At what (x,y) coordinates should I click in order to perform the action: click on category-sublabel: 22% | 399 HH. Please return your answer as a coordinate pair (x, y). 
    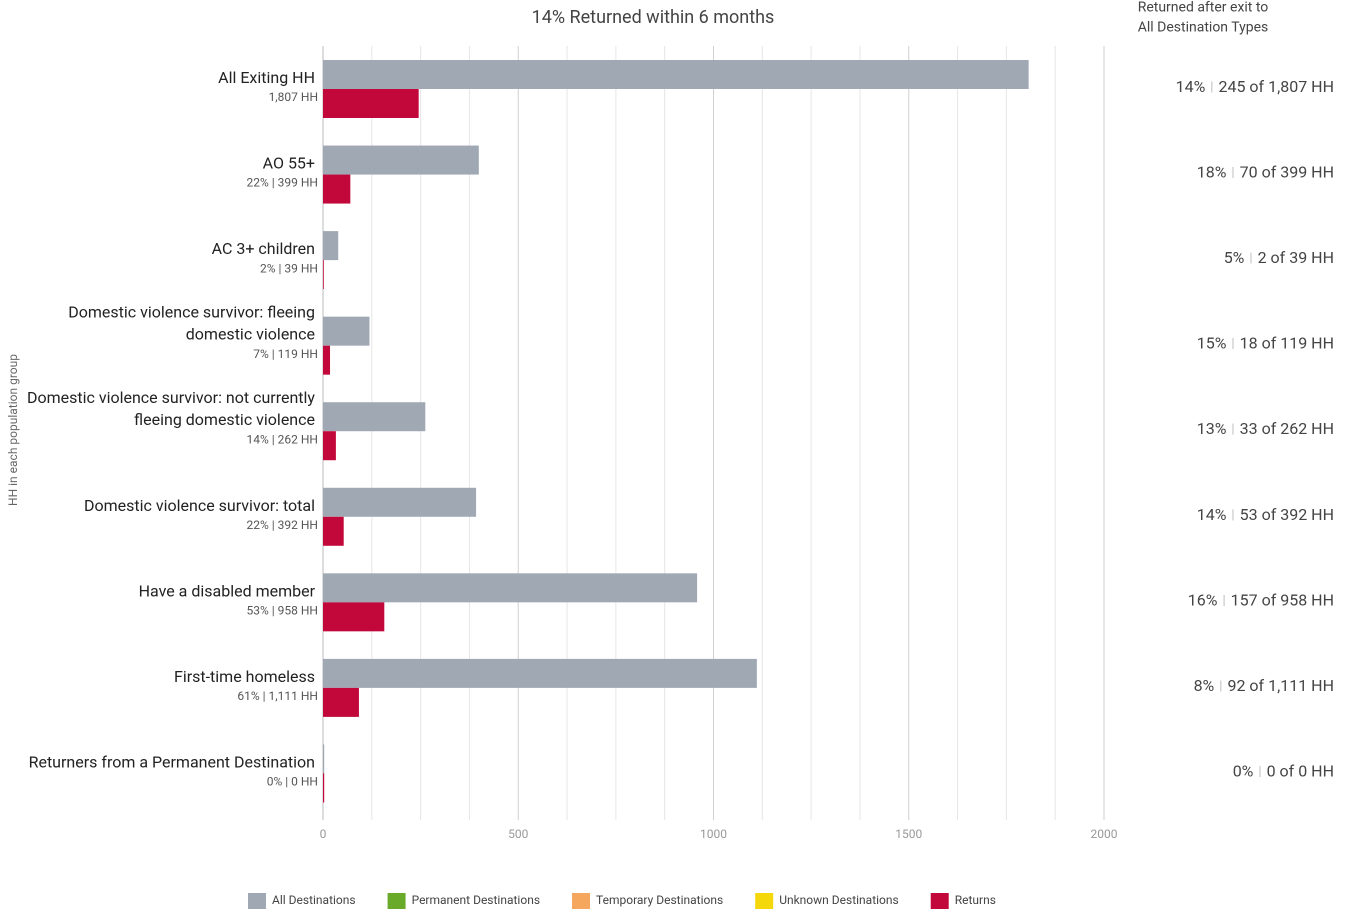
    Looking at the image, I should click on (283, 183).